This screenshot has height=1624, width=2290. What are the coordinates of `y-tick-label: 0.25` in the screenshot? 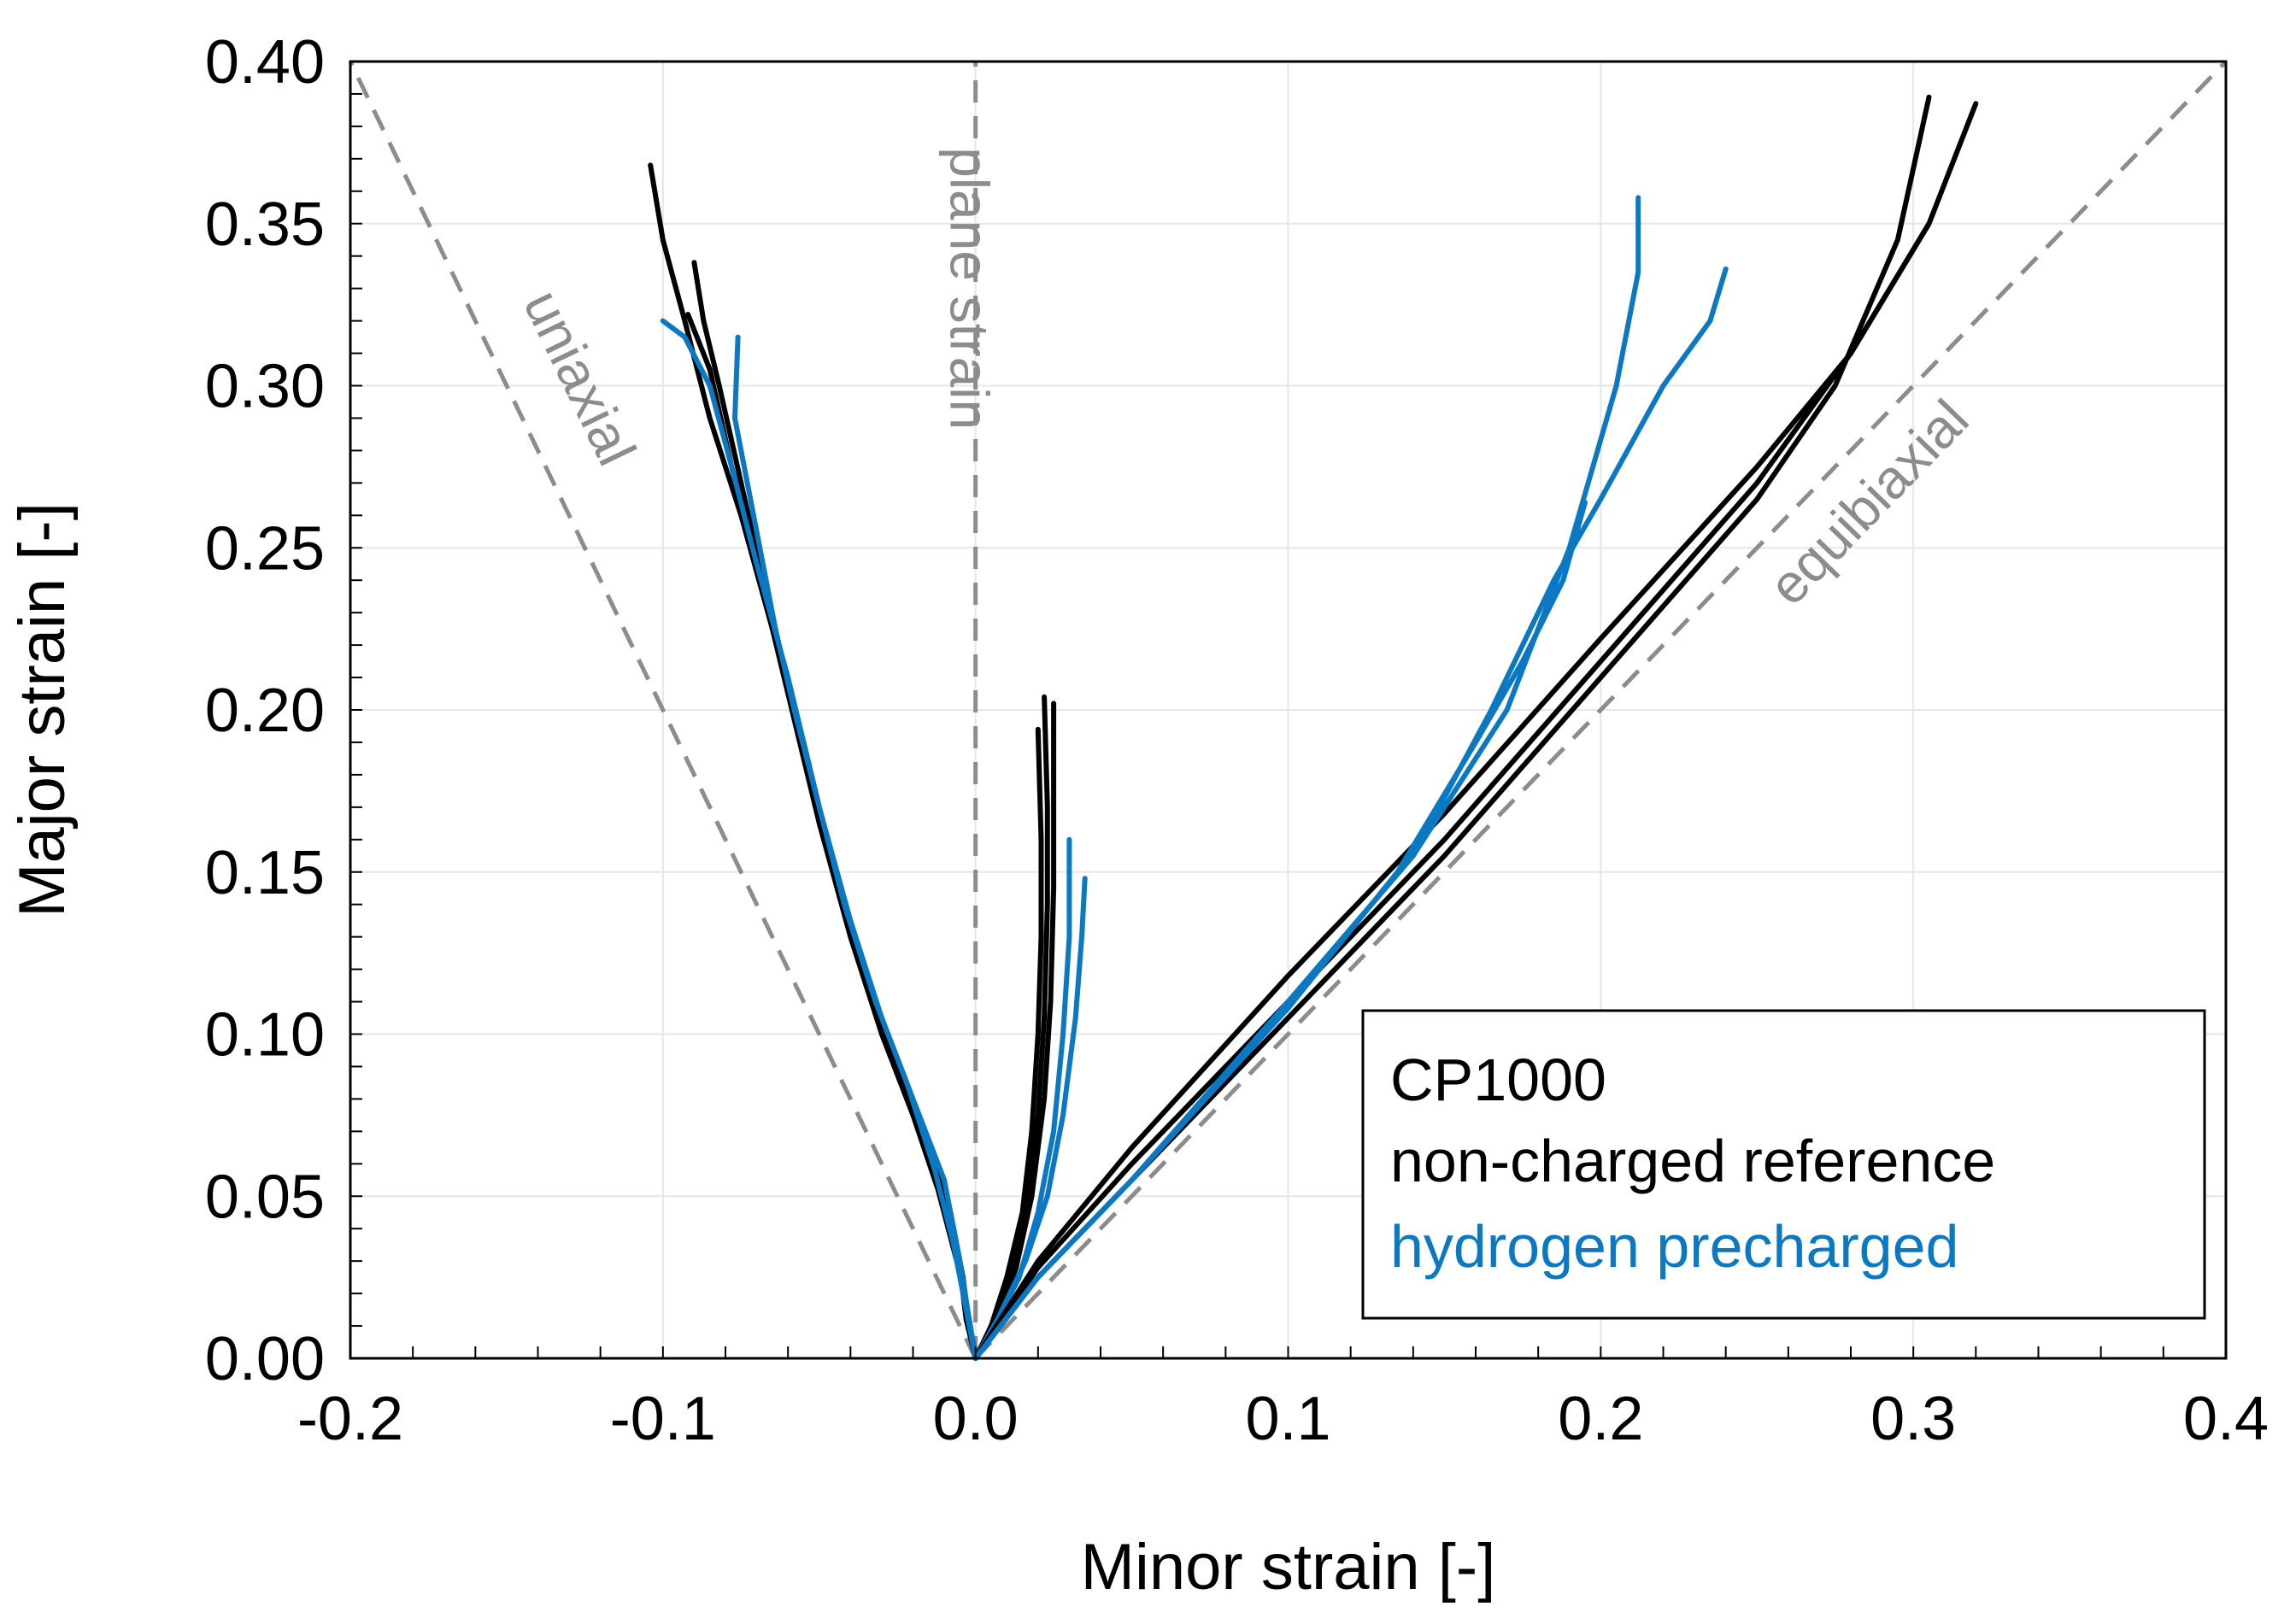 It's located at (265, 548).